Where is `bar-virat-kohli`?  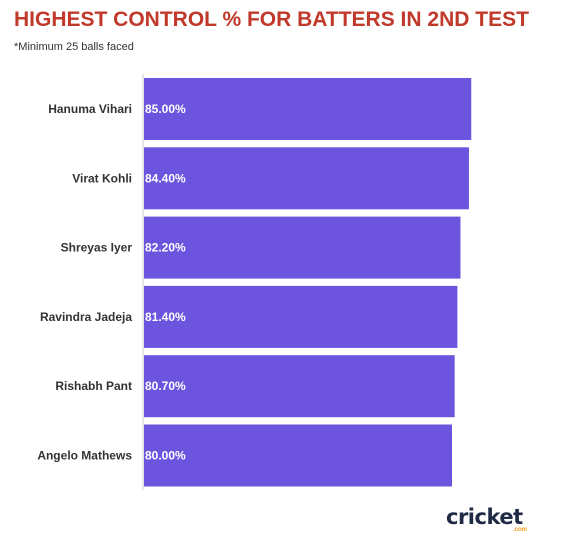 bar-virat-kohli is located at coordinates (306, 178).